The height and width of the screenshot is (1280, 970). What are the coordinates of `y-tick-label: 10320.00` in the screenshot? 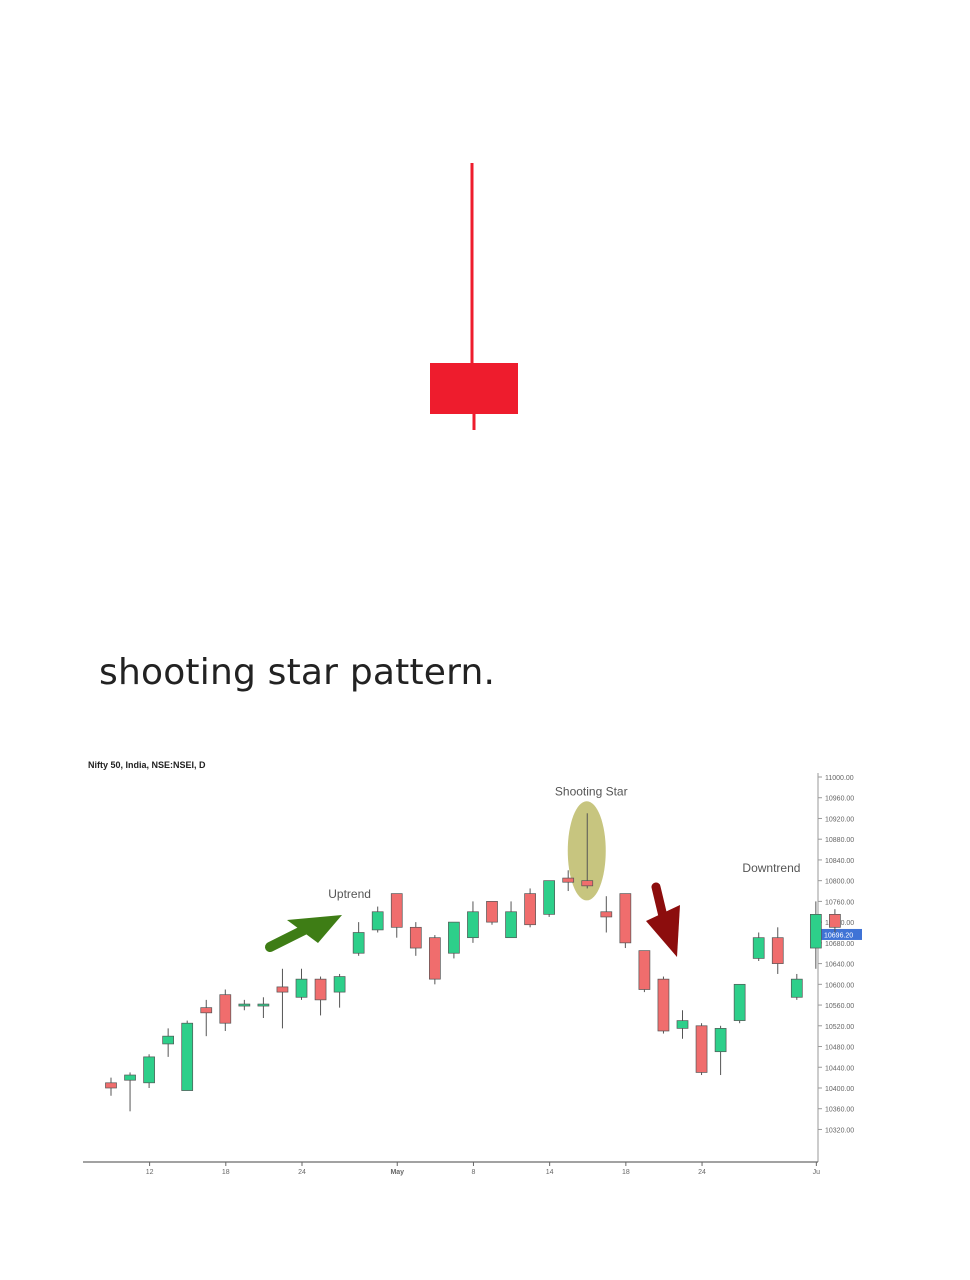 It's located at (839, 1130).